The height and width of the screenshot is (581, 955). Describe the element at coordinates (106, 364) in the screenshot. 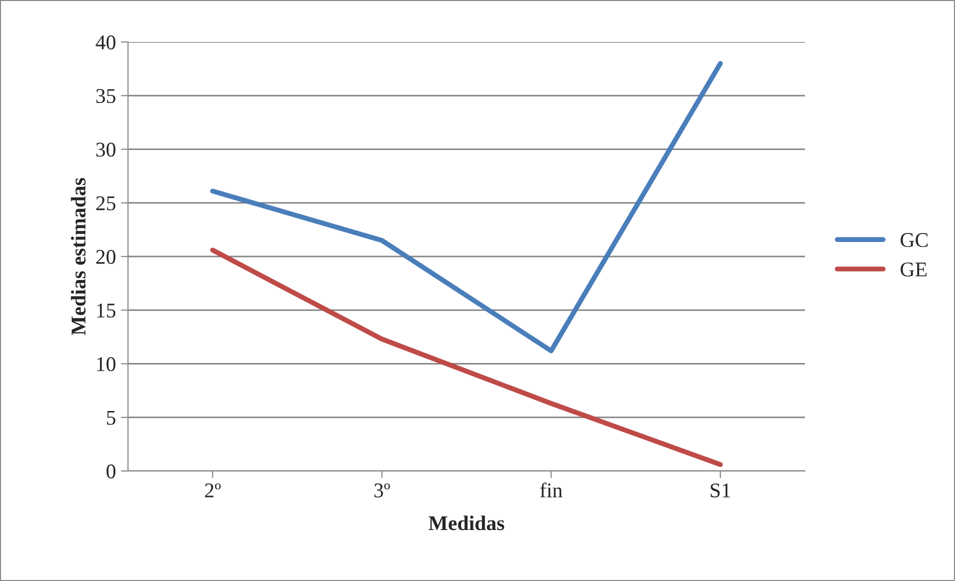

I see `y-tick-label: 10` at that location.